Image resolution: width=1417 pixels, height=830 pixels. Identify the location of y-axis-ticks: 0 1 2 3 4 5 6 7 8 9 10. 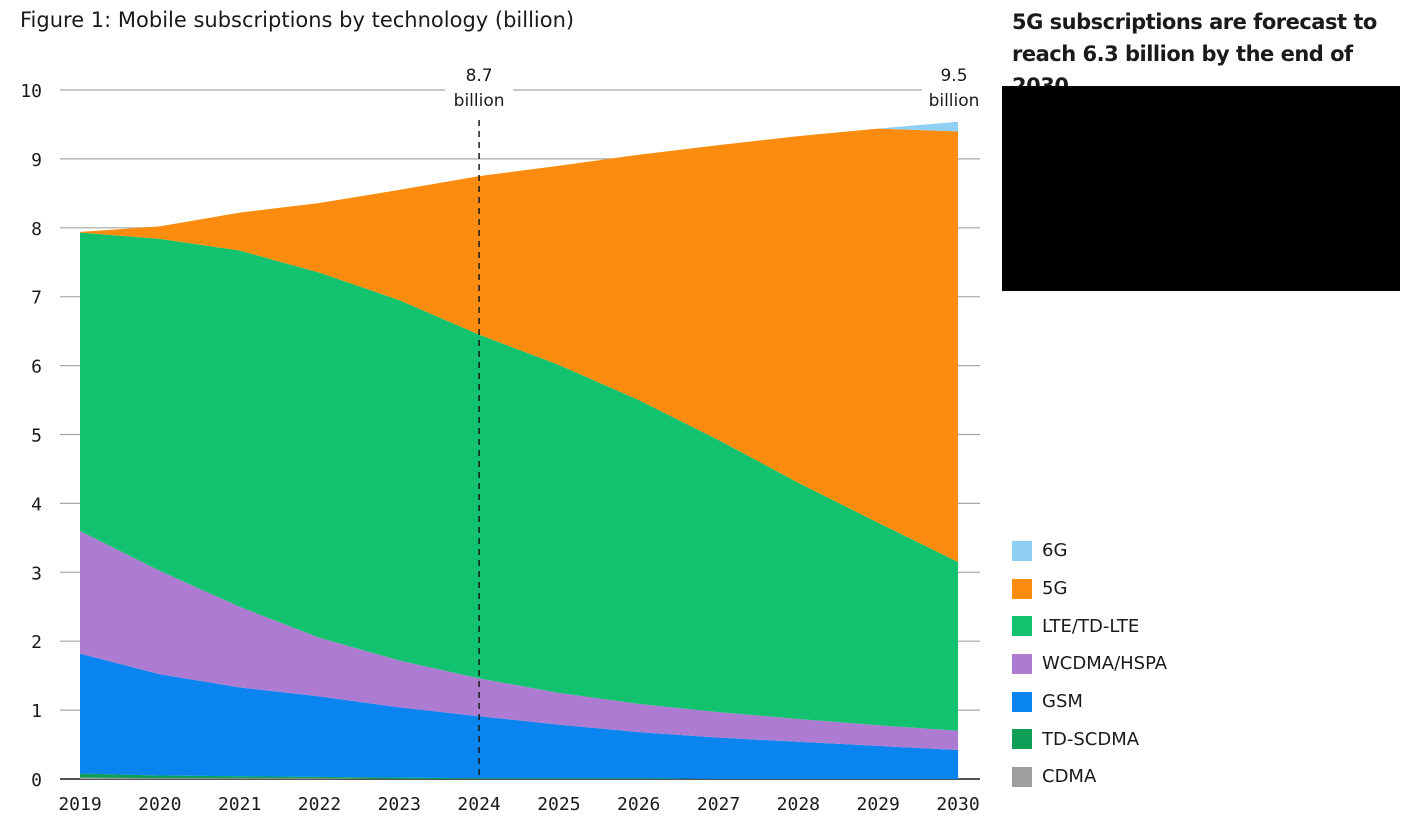
(31, 436).